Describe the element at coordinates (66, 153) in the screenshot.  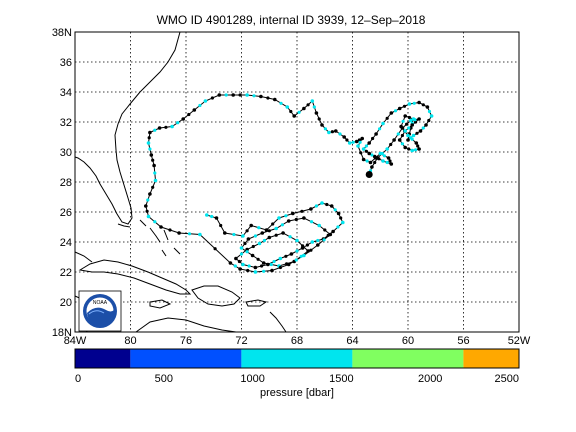
I see `lat-tick-label: 30` at that location.